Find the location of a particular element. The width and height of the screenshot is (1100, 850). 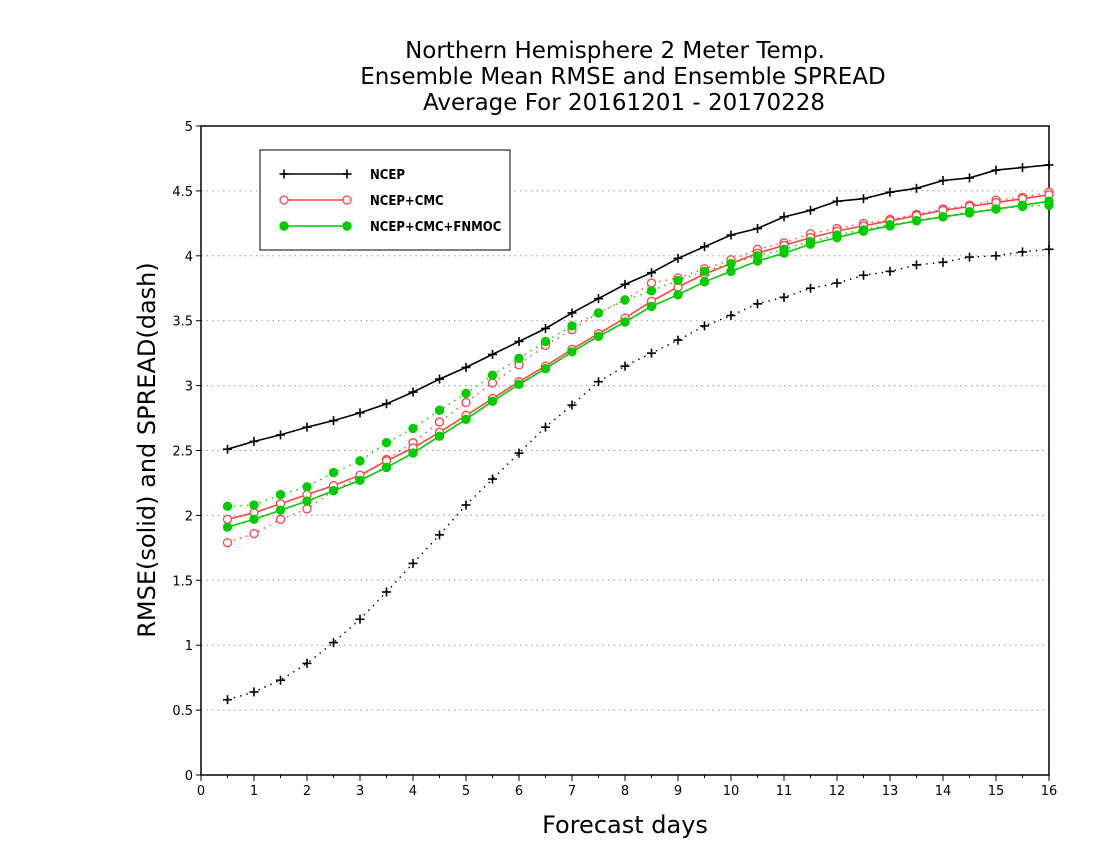

y-tick-label: 5 is located at coordinates (189, 127).